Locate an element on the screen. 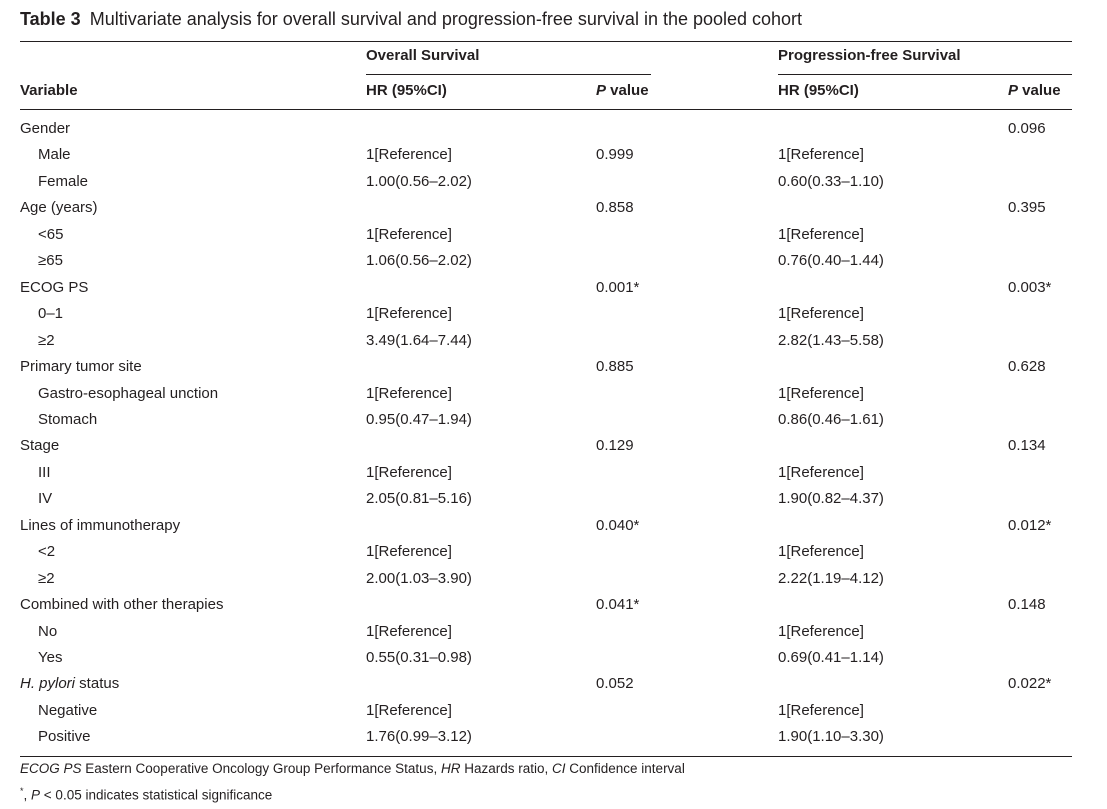 The height and width of the screenshot is (809, 1107). cell-os-hr: 3.49(1.64–7.44) is located at coordinates (419, 340).